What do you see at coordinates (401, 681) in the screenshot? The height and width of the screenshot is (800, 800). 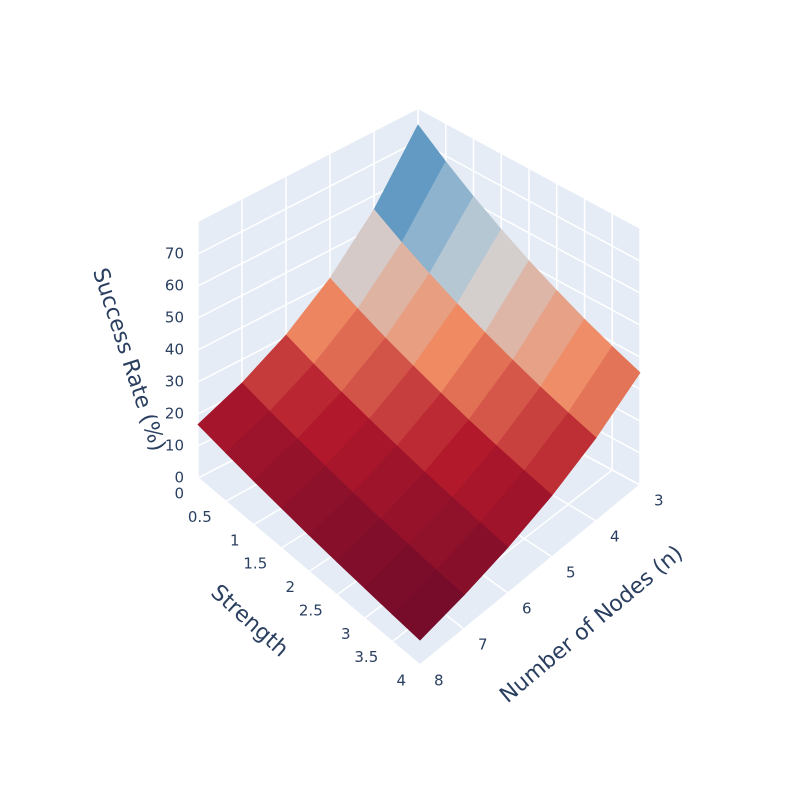 I see `x-tick-label: 4` at bounding box center [401, 681].